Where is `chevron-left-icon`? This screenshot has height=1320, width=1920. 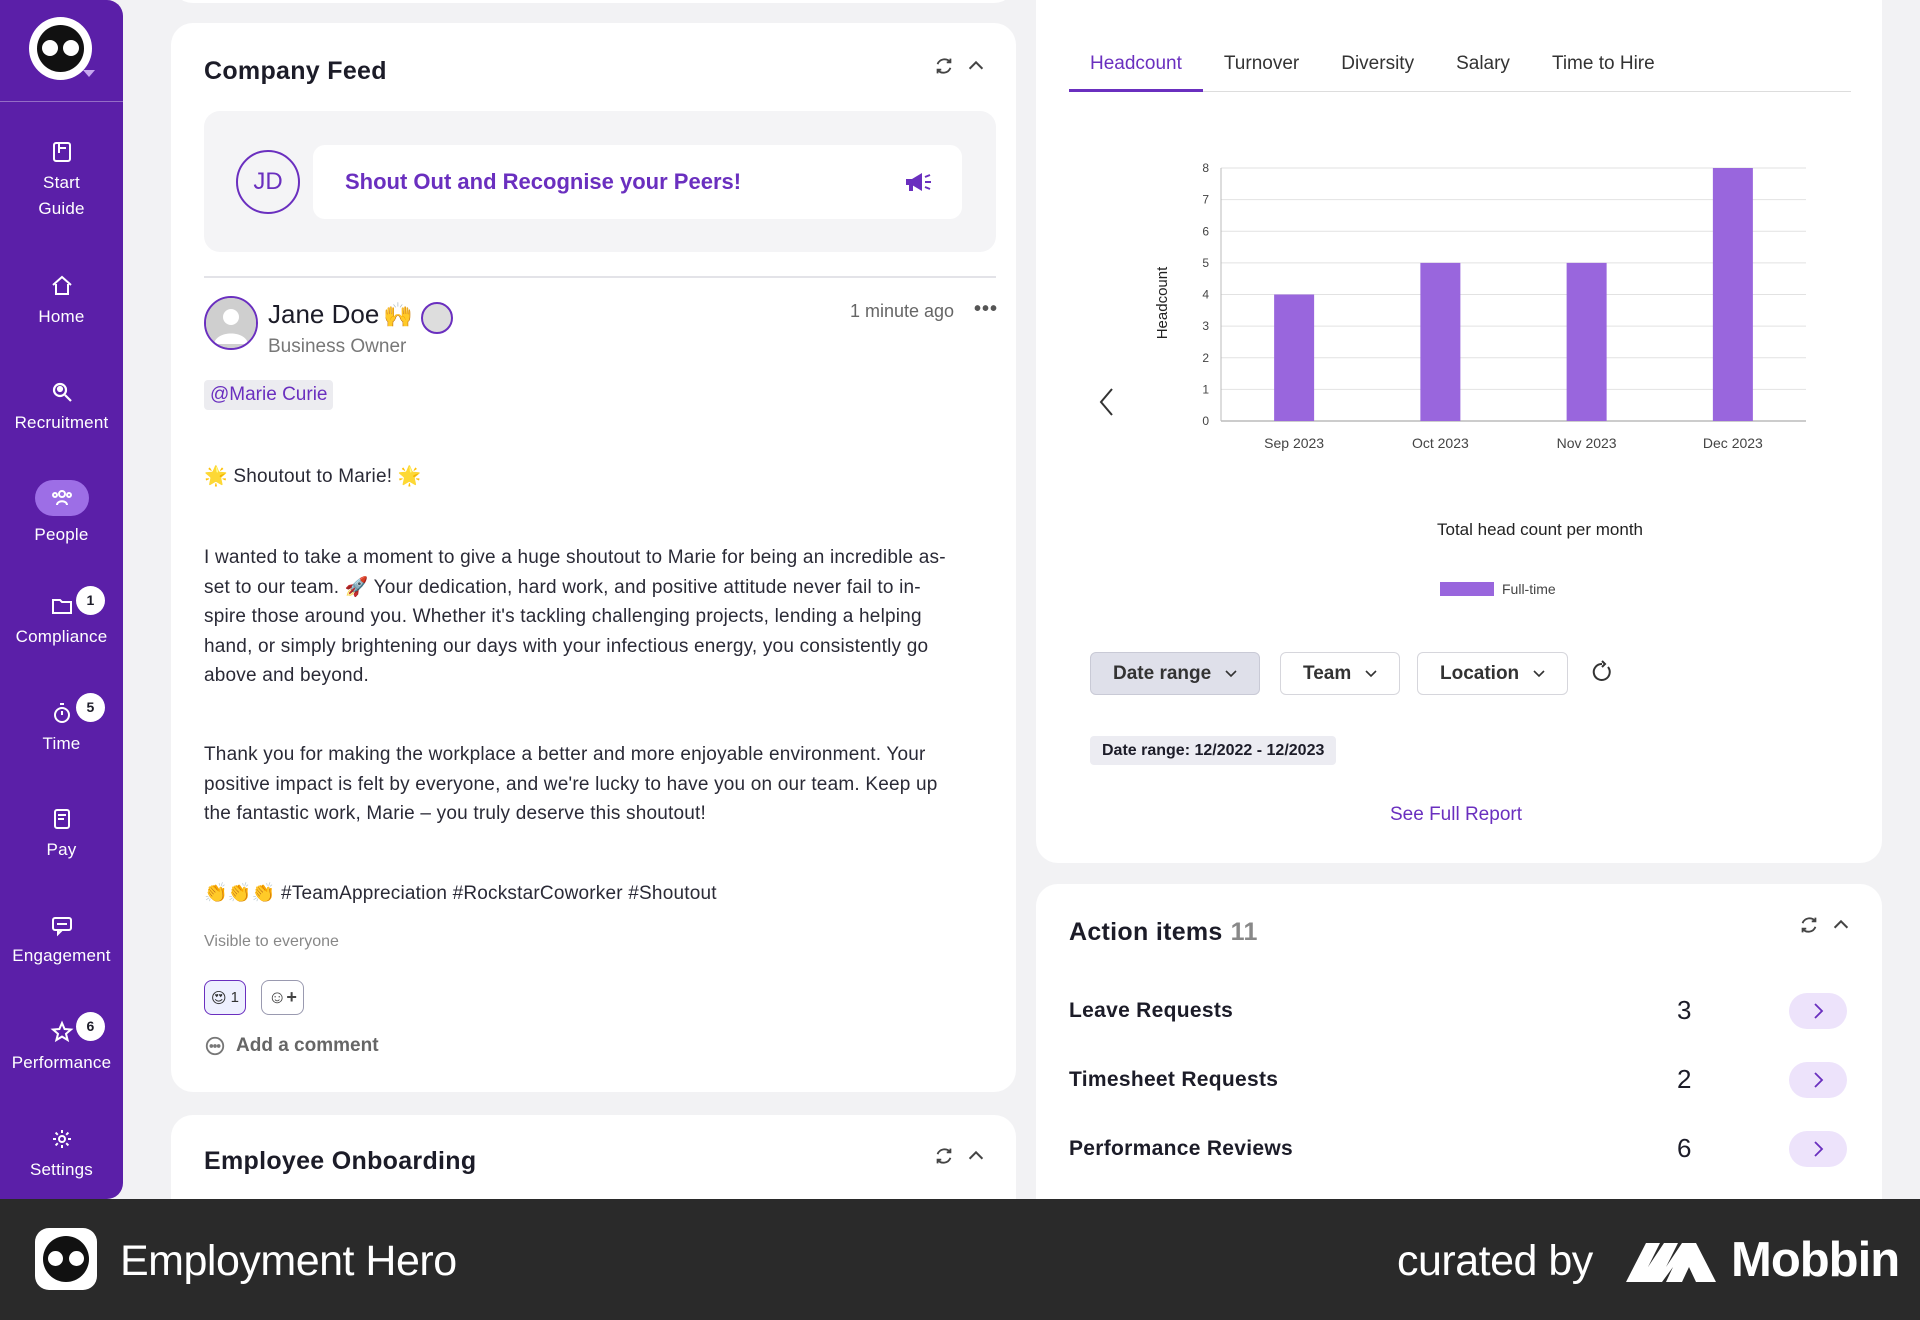 chevron-left-icon is located at coordinates (1107, 404).